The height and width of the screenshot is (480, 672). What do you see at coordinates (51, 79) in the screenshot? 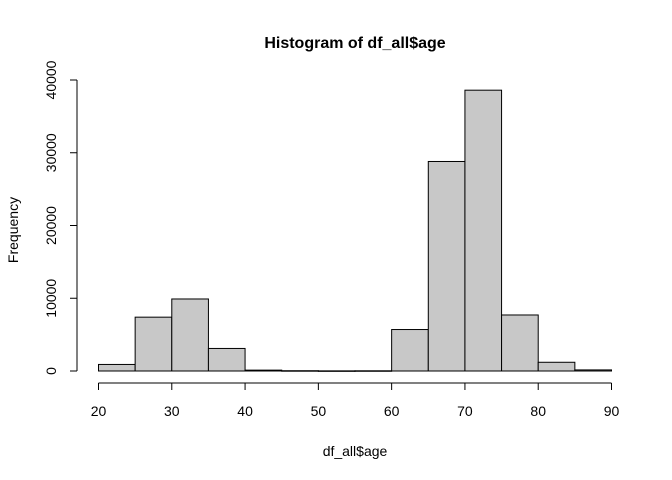
I see `y-tick-label: 40000` at bounding box center [51, 79].